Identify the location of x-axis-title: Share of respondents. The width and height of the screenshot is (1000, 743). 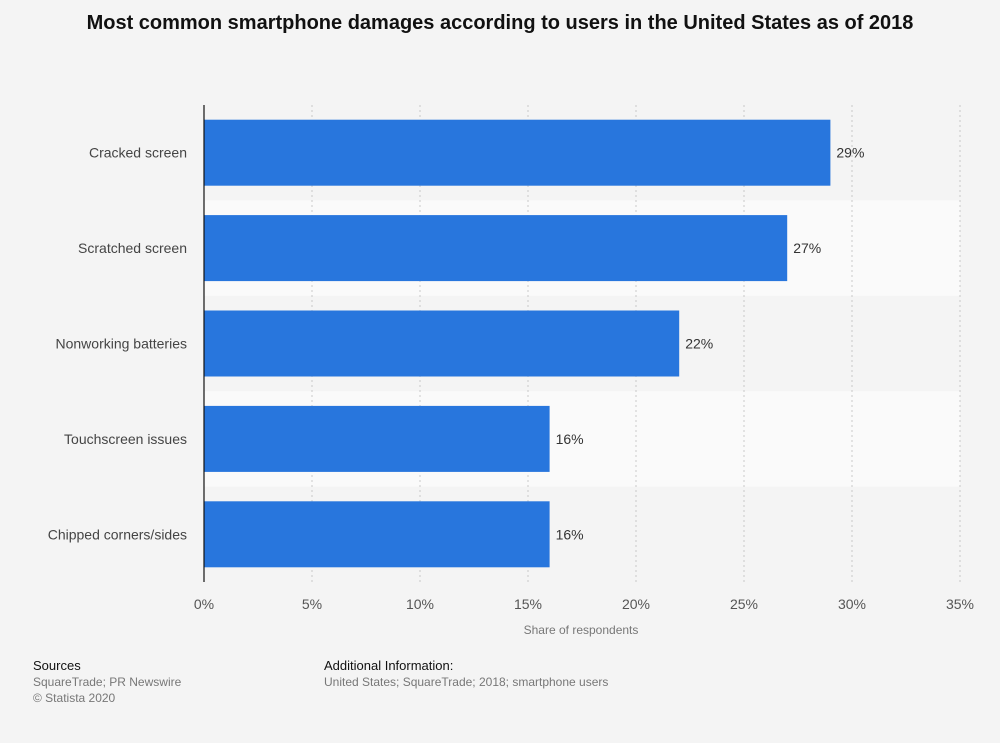
(581, 630).